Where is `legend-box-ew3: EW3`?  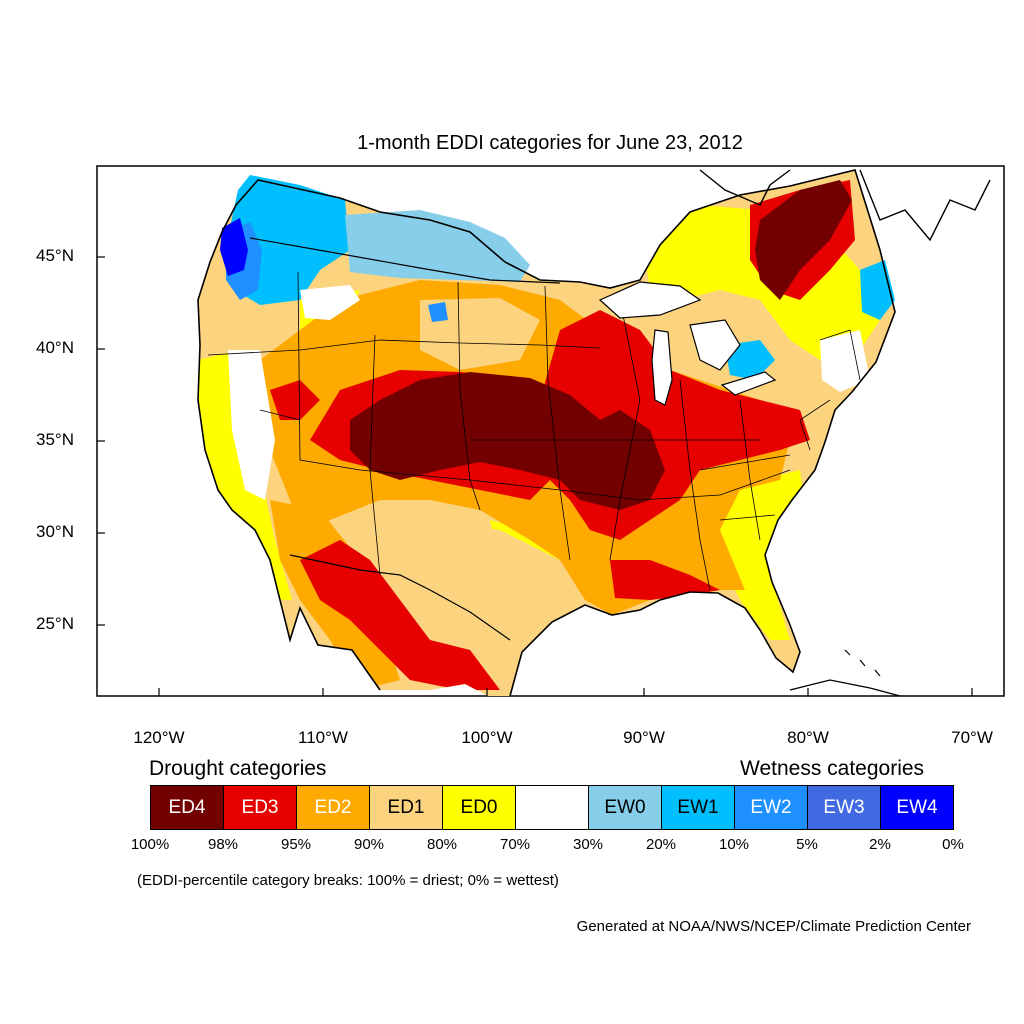
legend-box-ew3: EW3 is located at coordinates (844, 807).